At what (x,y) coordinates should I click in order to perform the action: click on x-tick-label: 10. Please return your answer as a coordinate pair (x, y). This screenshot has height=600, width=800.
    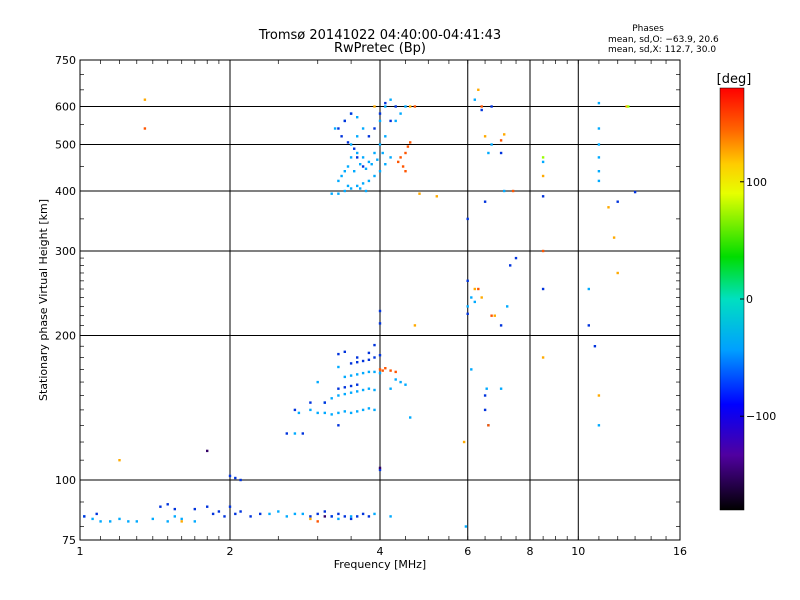
    Looking at the image, I should click on (578, 551).